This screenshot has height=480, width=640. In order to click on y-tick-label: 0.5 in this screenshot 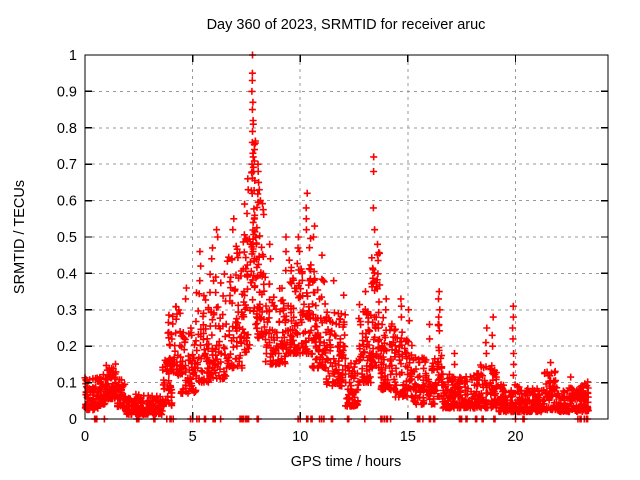, I will do `click(67, 238)`.